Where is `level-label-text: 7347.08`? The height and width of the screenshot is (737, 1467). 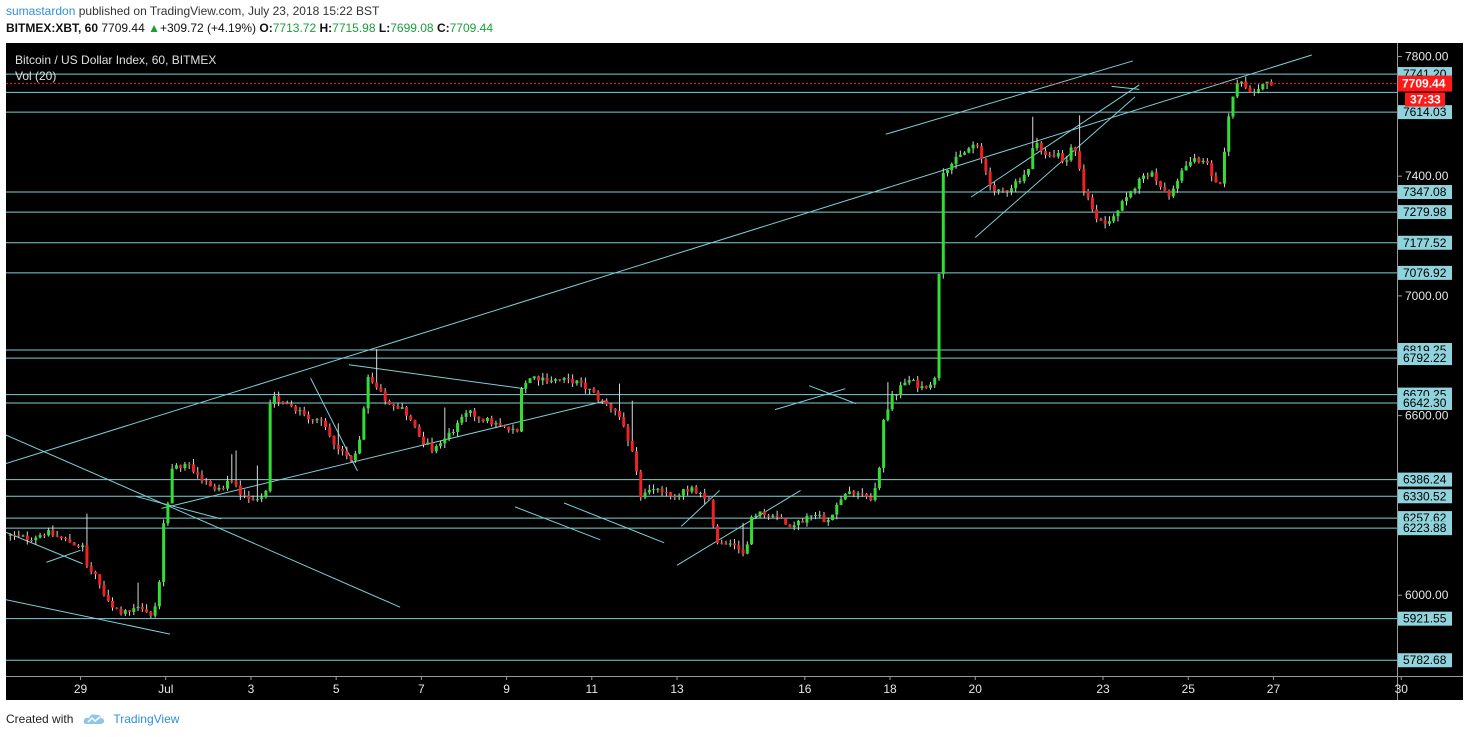
level-label-text: 7347.08 is located at coordinates (1425, 192).